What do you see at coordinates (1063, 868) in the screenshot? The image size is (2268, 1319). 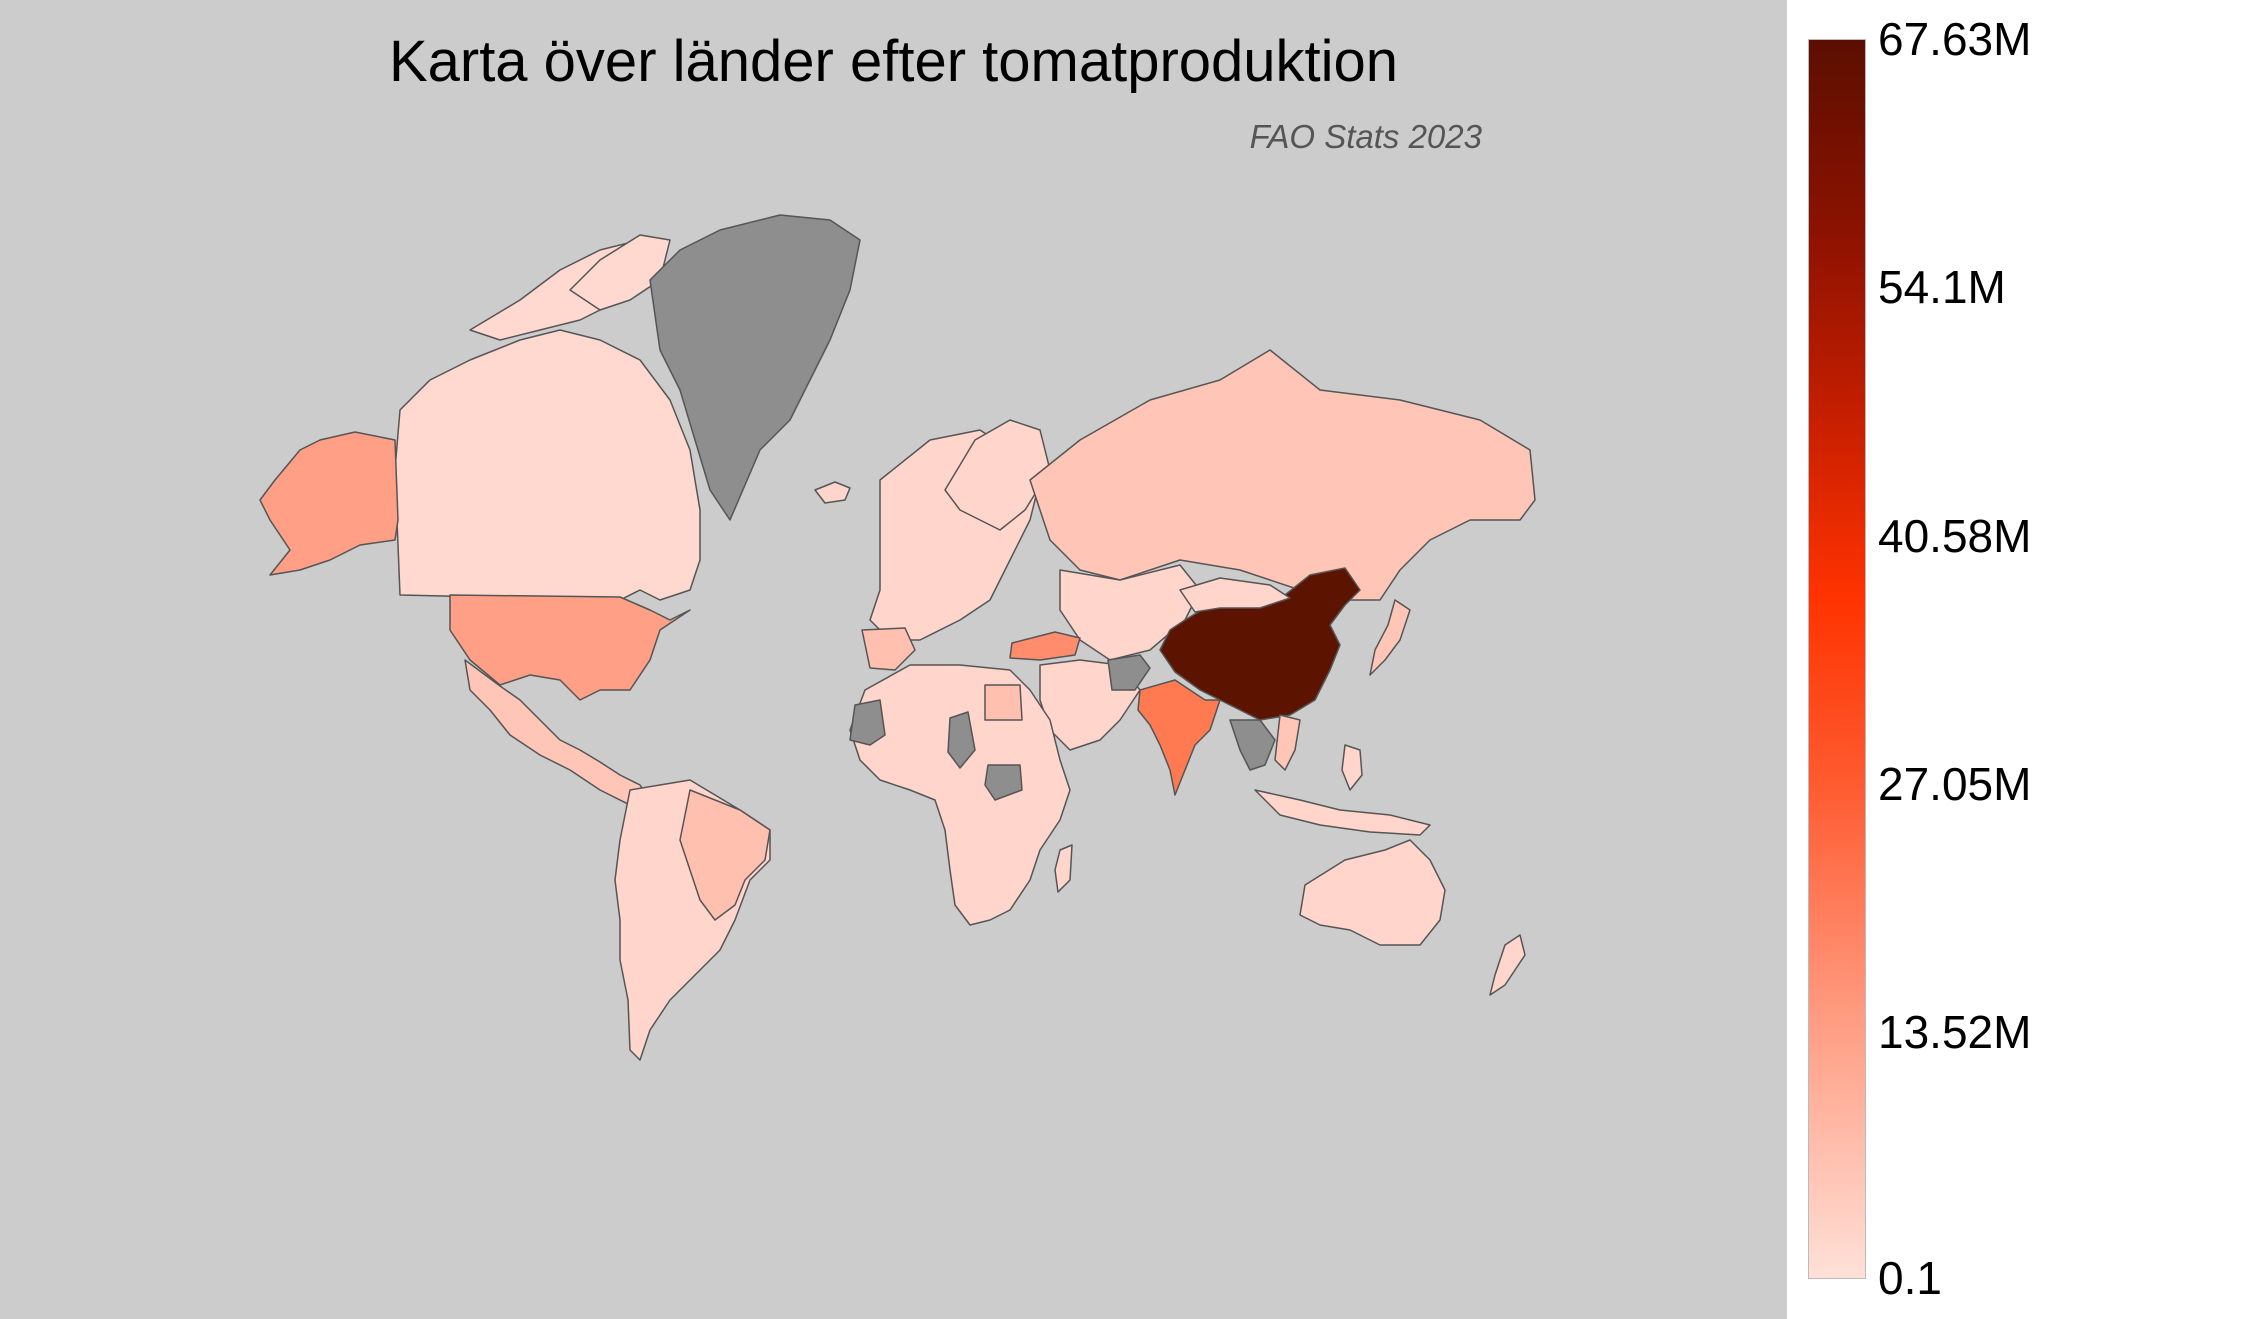 I see `region-madagascar` at bounding box center [1063, 868].